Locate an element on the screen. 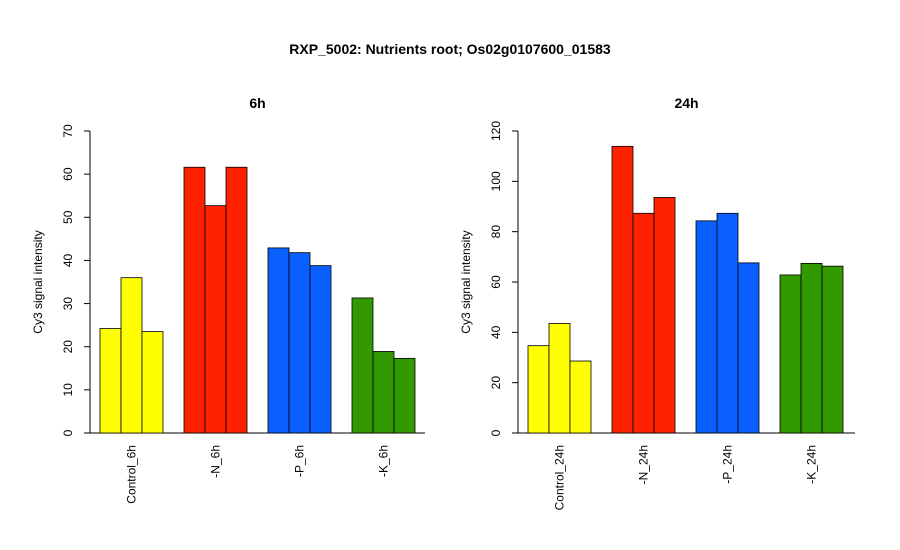  y-tick-label: 50 is located at coordinates (68, 217).